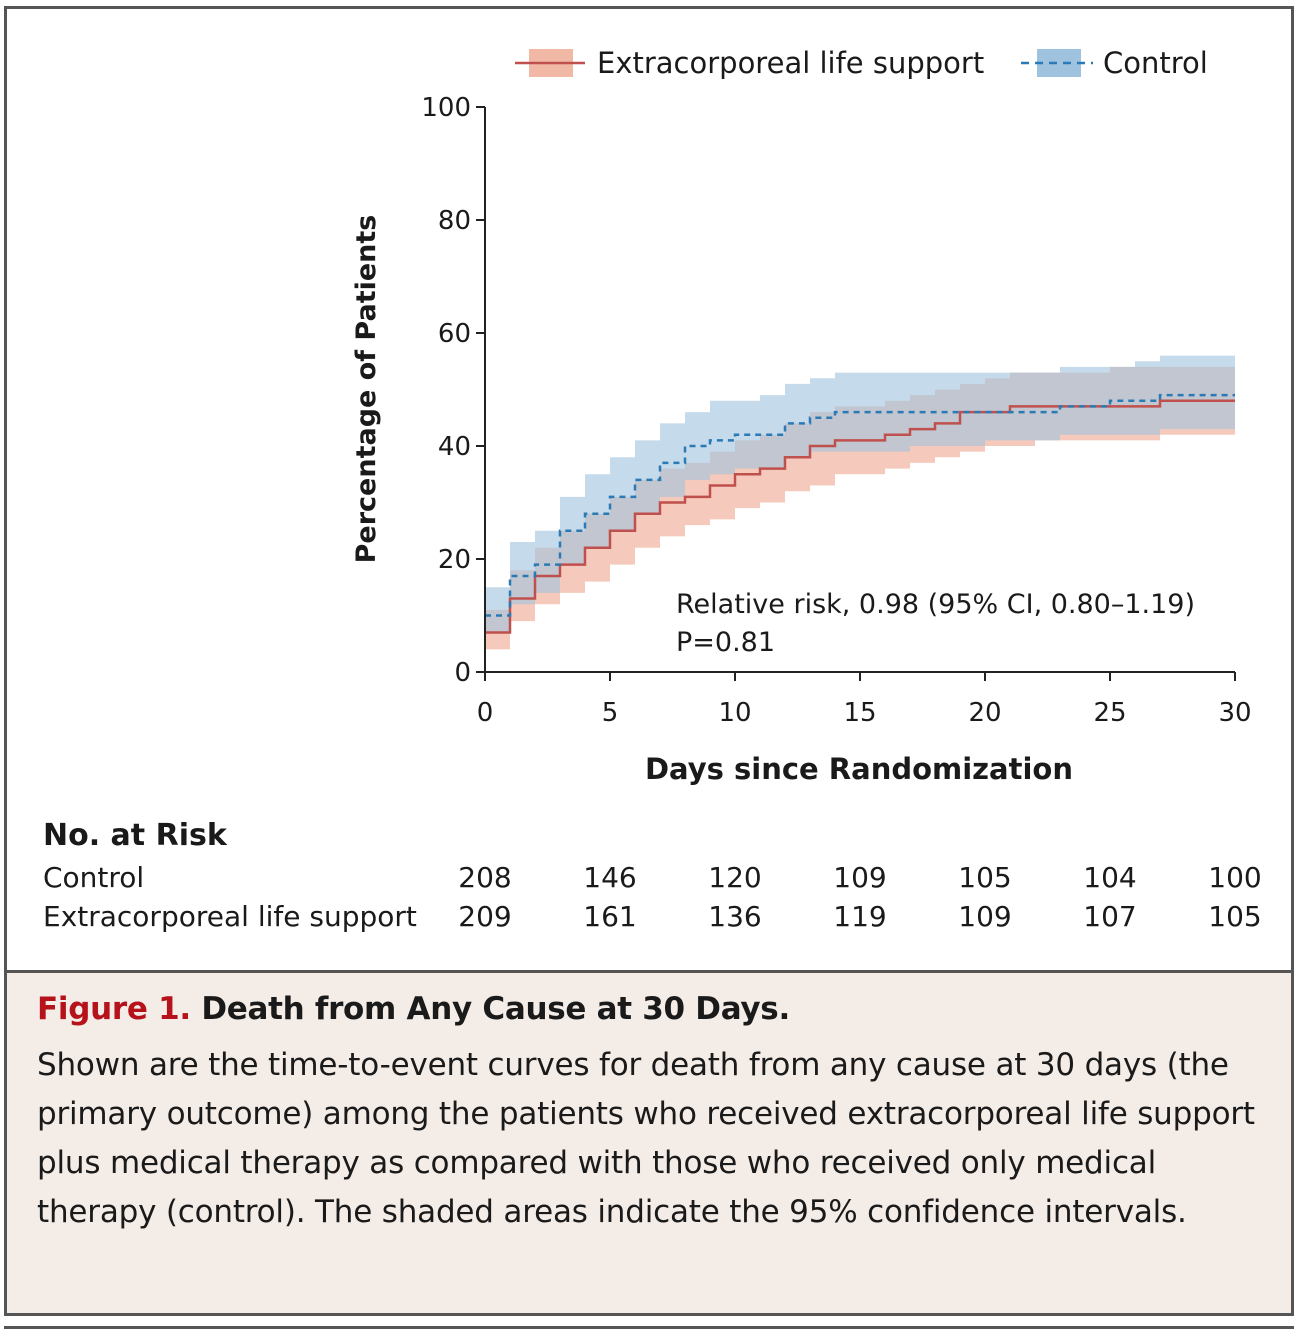  I want to click on risk-value-ecls-15: 119, so click(859, 916).